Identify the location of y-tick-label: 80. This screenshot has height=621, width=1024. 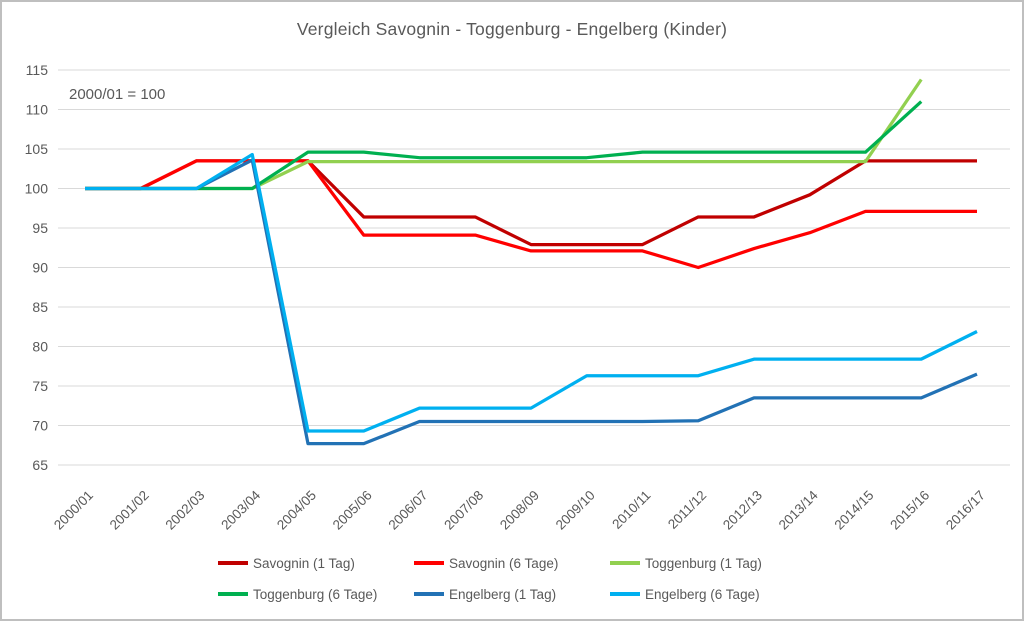
(40, 347).